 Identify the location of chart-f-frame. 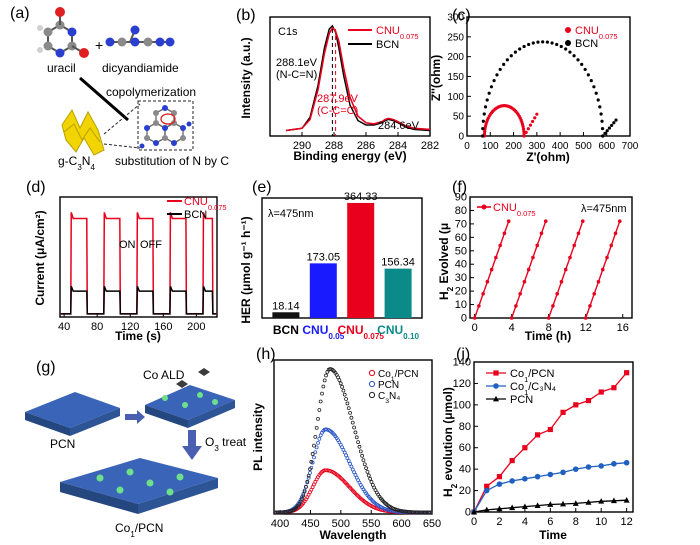
(551, 257).